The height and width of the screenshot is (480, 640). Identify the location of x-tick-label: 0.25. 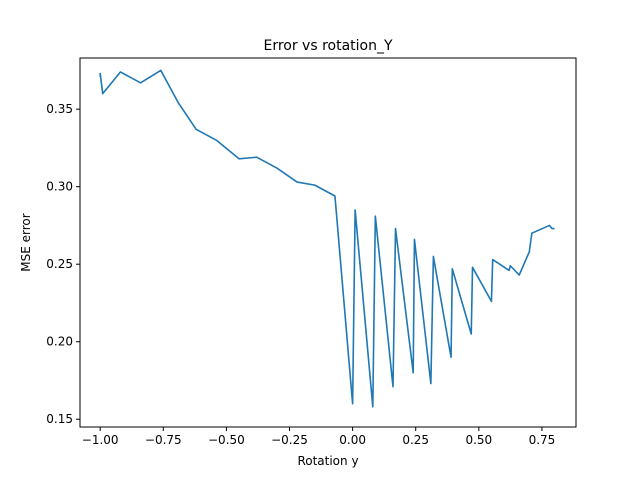
(415, 440).